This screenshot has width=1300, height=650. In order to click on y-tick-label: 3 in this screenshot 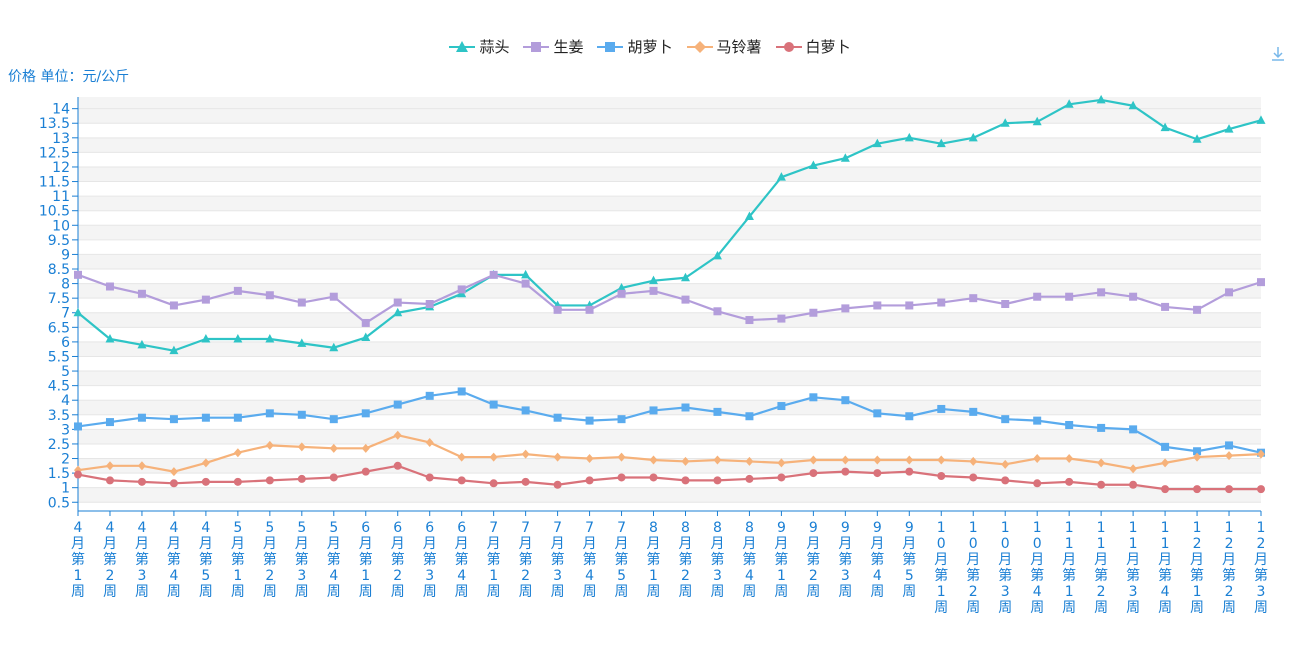, I will do `click(65, 430)`.